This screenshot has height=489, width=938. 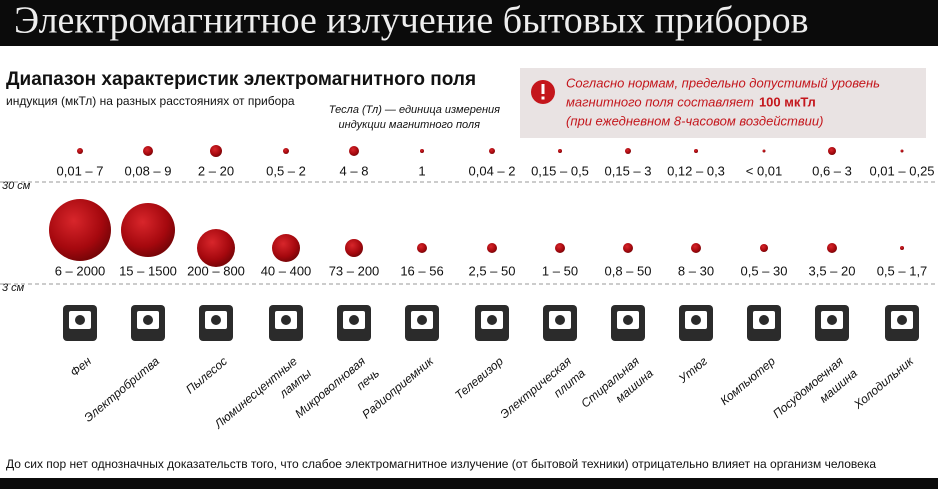 What do you see at coordinates (628, 170) in the screenshot?
I see `range-30cm: 0,15 – 3` at bounding box center [628, 170].